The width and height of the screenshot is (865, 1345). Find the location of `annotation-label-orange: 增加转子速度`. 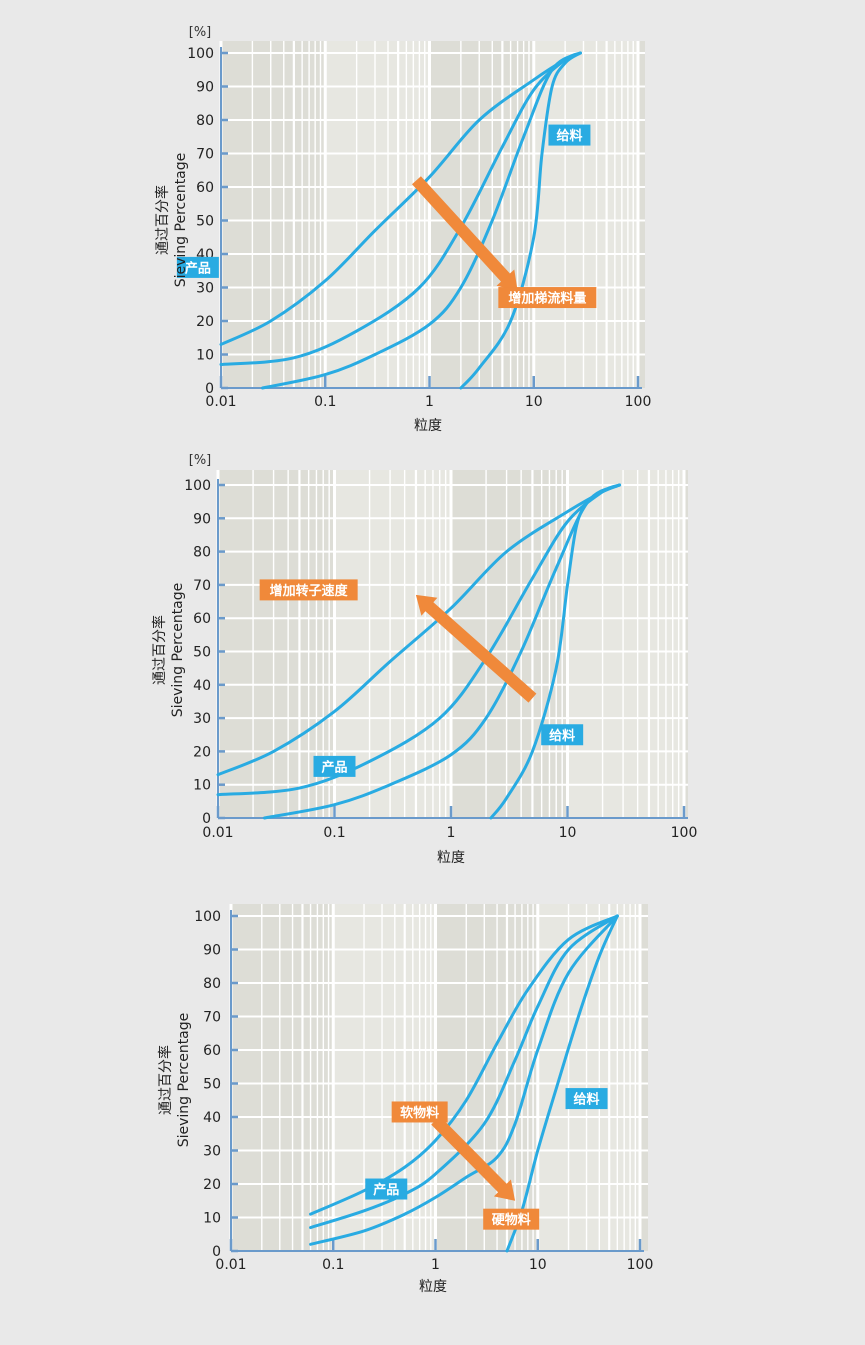

annotation-label-orange: 增加转子速度 is located at coordinates (308, 590).